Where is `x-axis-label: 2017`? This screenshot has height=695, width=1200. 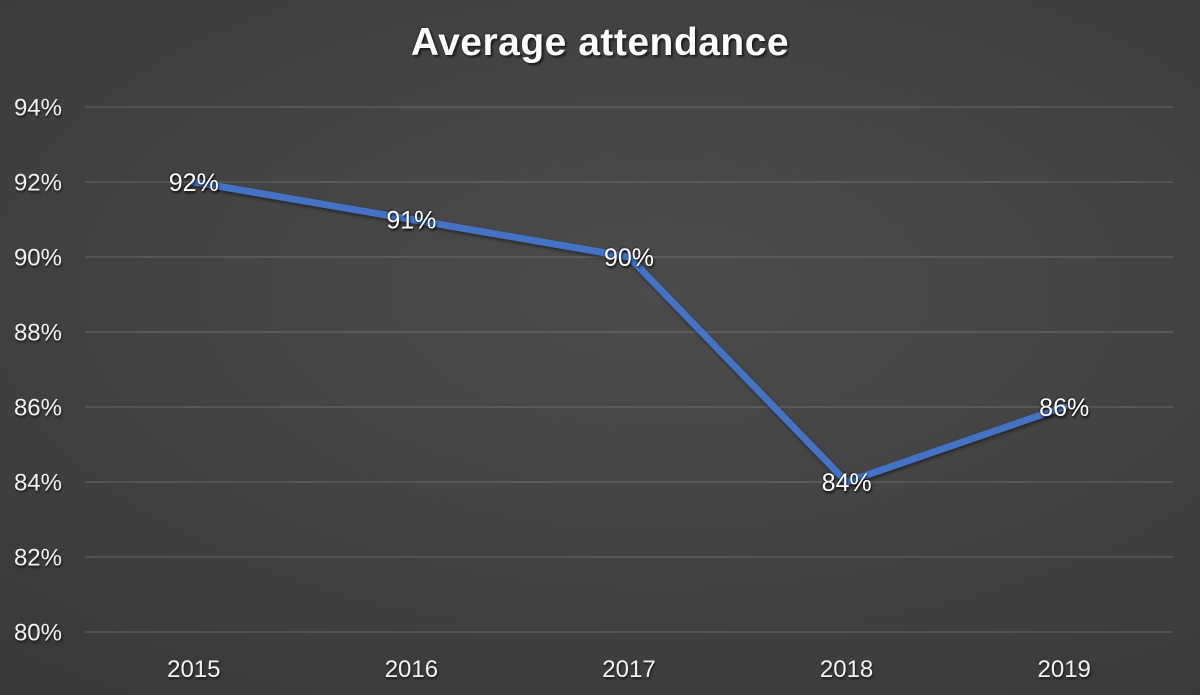
x-axis-label: 2017 is located at coordinates (628, 669).